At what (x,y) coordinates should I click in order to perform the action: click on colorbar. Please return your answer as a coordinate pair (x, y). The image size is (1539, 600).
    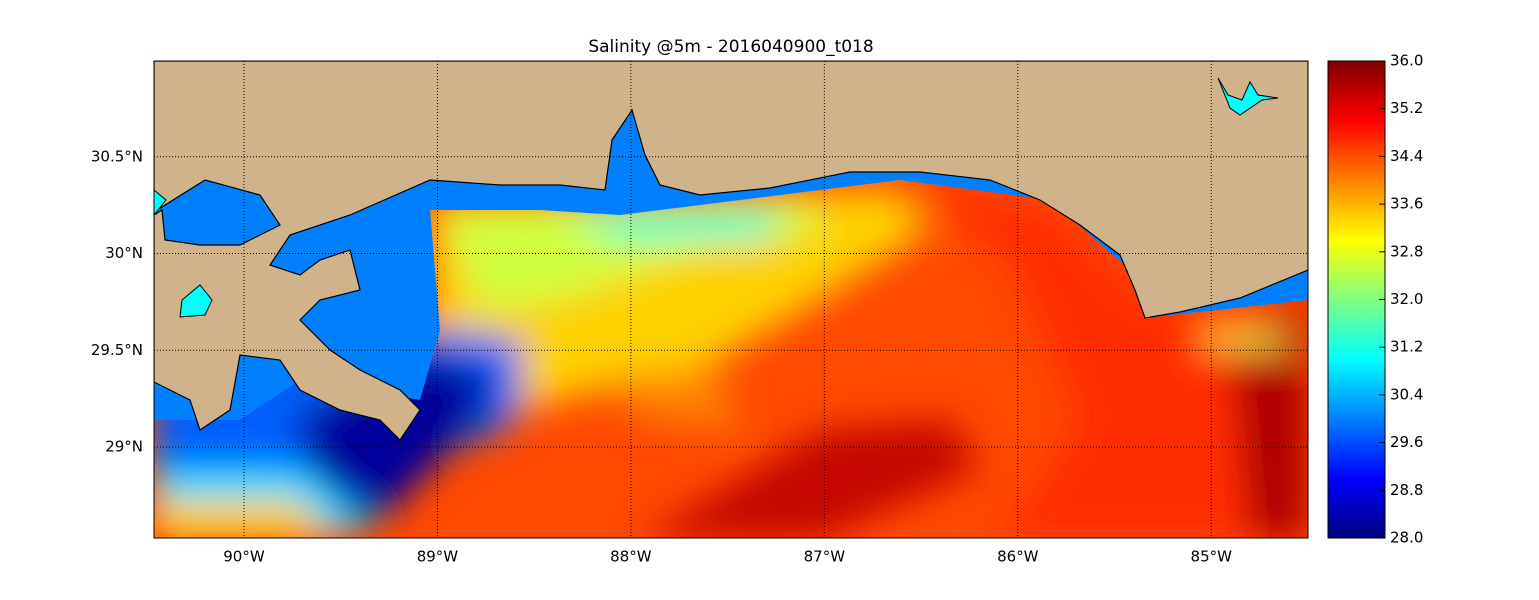
    Looking at the image, I should click on (1356, 299).